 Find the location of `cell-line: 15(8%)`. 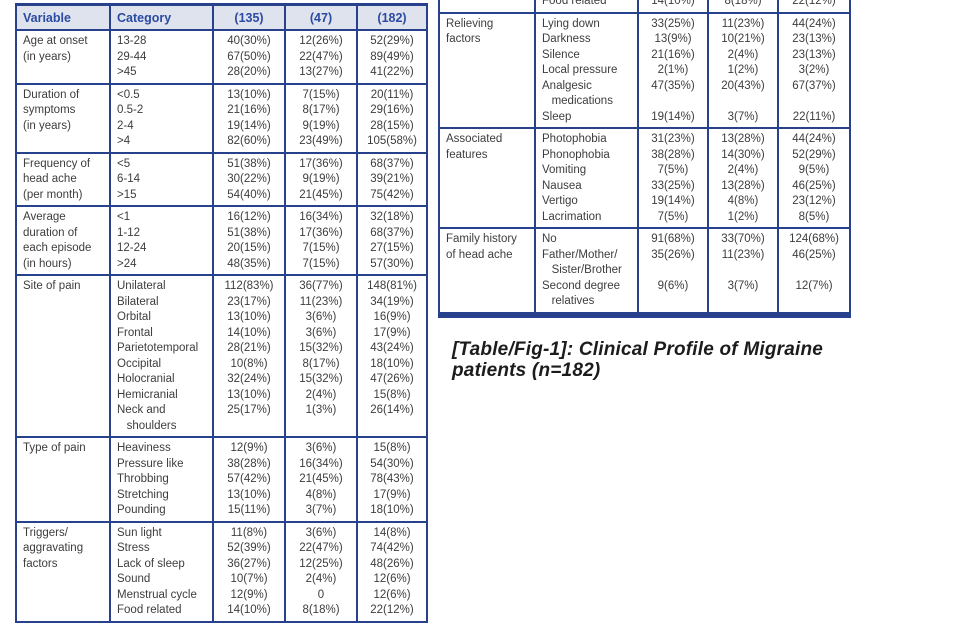

cell-line: 15(8%) is located at coordinates (392, 394).